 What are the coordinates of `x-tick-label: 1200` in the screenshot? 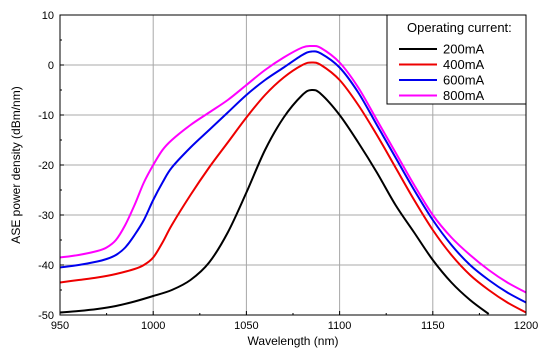 It's located at (526, 326).